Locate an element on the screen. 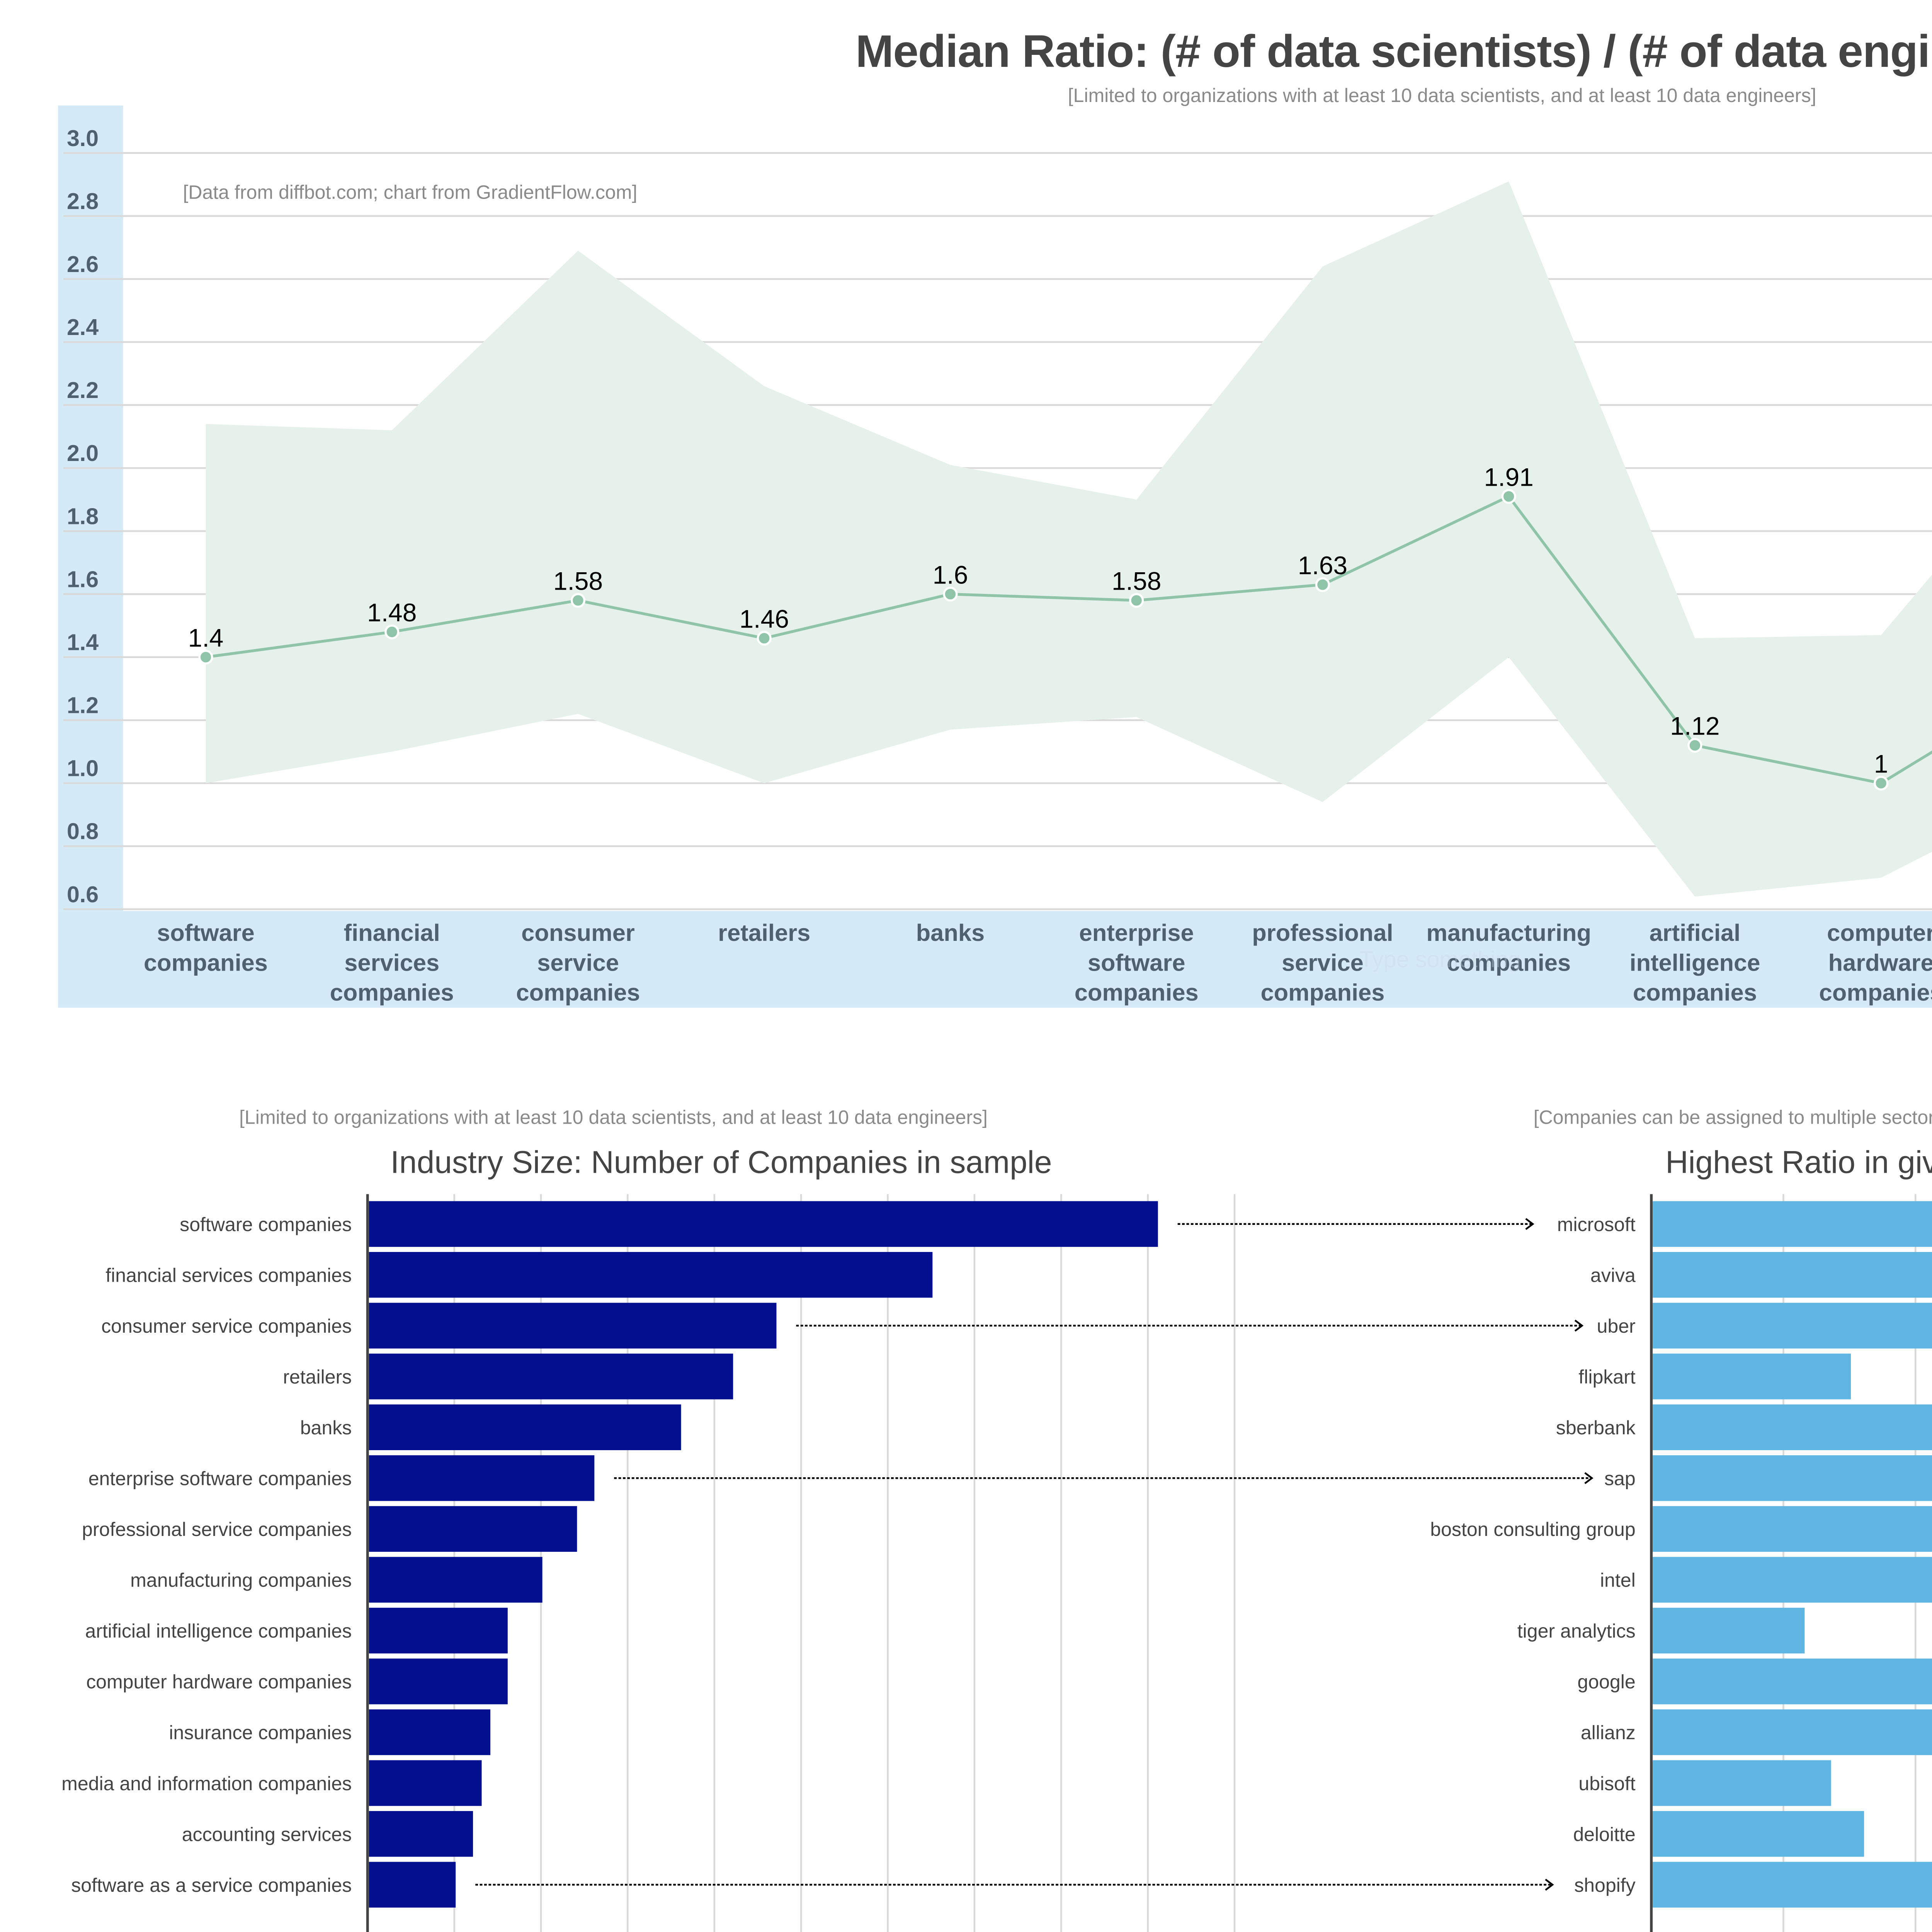 The height and width of the screenshot is (1932, 1932). x-tick-label-line: artificial is located at coordinates (1696, 933).